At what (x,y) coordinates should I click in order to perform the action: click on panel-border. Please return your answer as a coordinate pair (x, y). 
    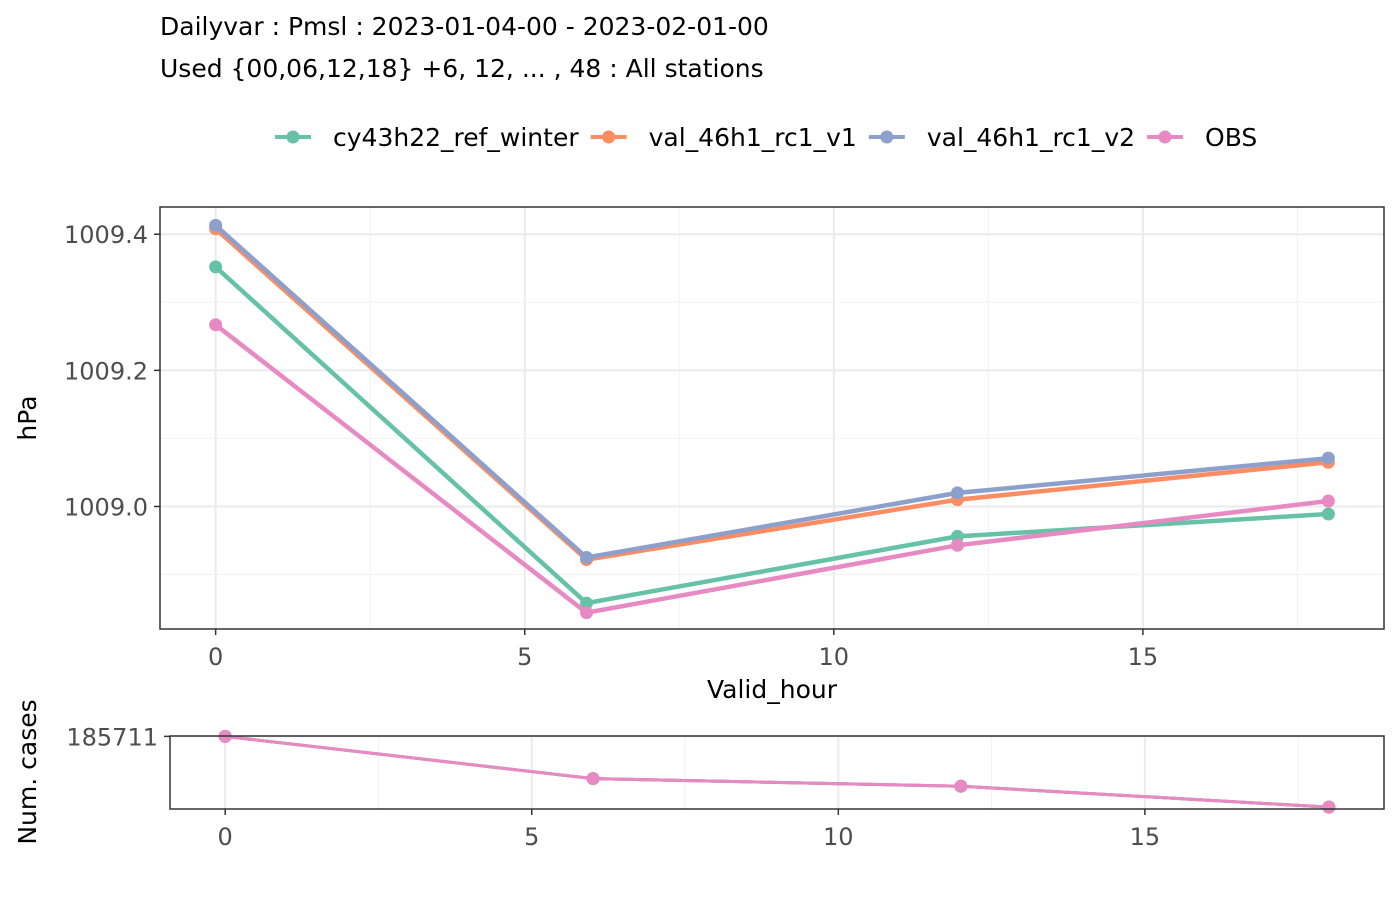
    Looking at the image, I should click on (777, 772).